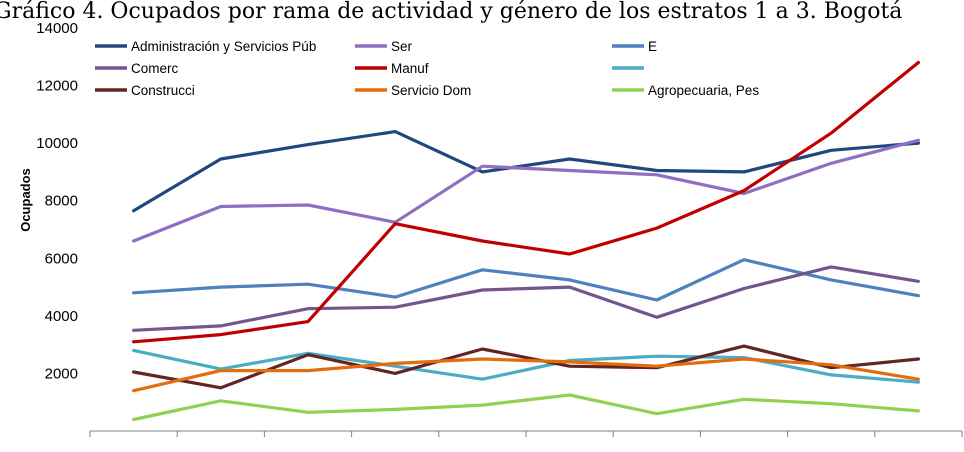 This screenshot has height=452, width=964. What do you see at coordinates (61, 201) in the screenshot?
I see `y-tick-label: 8000` at bounding box center [61, 201].